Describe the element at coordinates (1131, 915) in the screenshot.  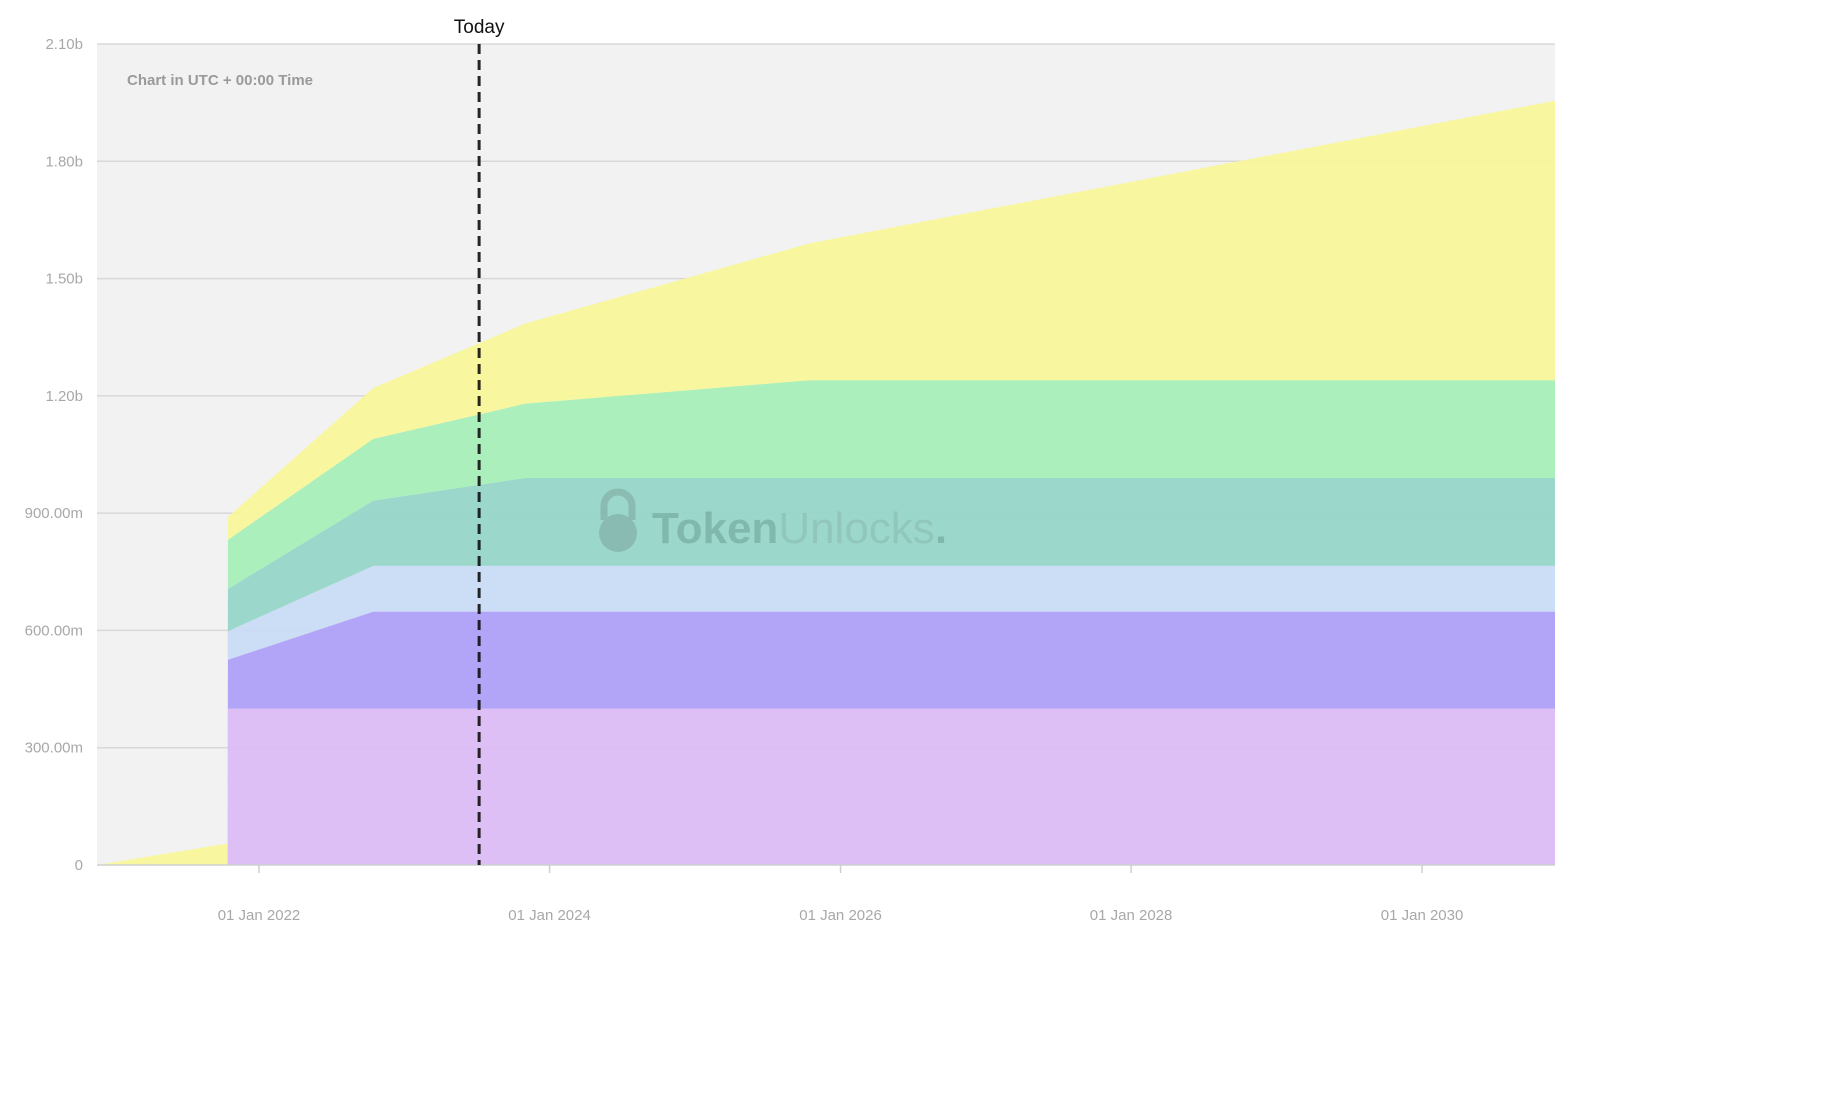
I see `x-tick-label: 01 Jan 2028` at that location.